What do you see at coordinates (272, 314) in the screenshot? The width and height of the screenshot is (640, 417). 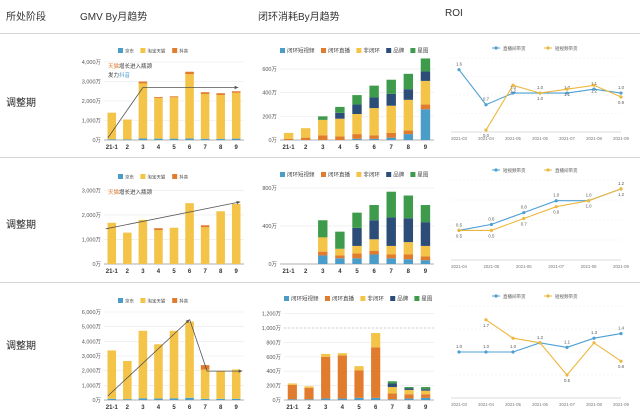 I see `y-tick-label: 1,200万` at bounding box center [272, 314].